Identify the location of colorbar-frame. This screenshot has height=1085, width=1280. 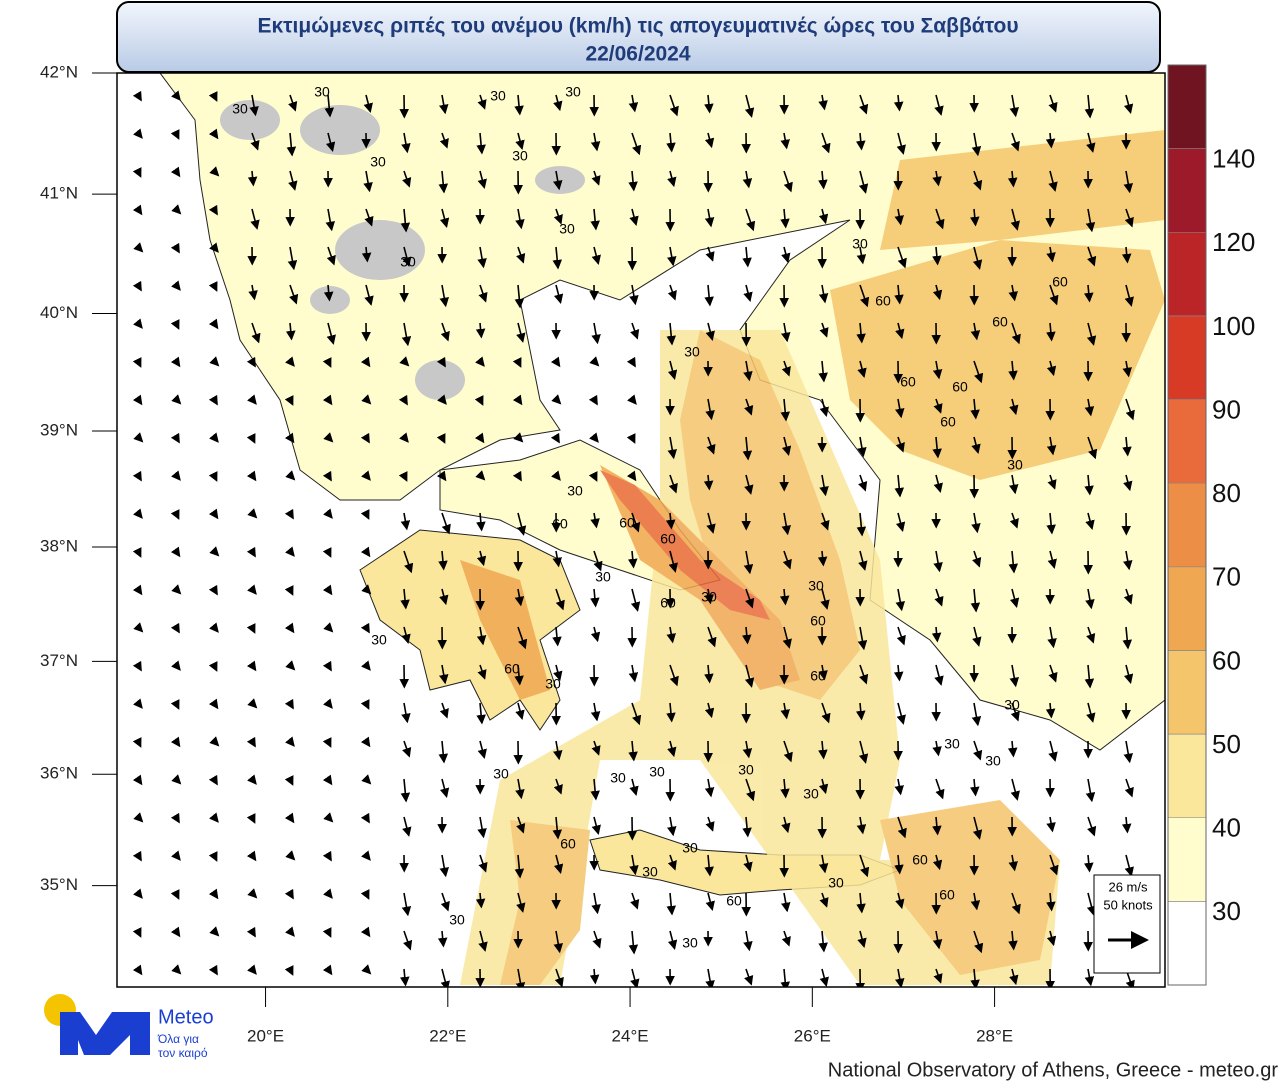
(1187, 525).